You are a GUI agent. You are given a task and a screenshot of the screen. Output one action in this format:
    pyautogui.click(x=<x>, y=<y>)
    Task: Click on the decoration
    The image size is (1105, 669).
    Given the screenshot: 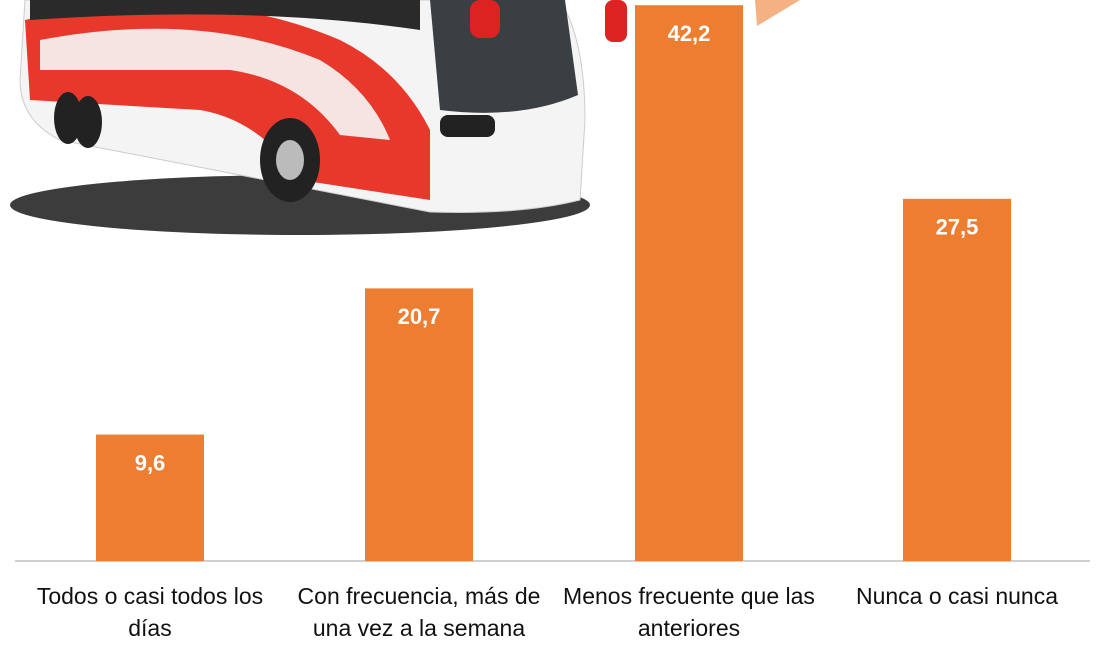 What is the action you would take?
    pyautogui.click(x=777, y=13)
    